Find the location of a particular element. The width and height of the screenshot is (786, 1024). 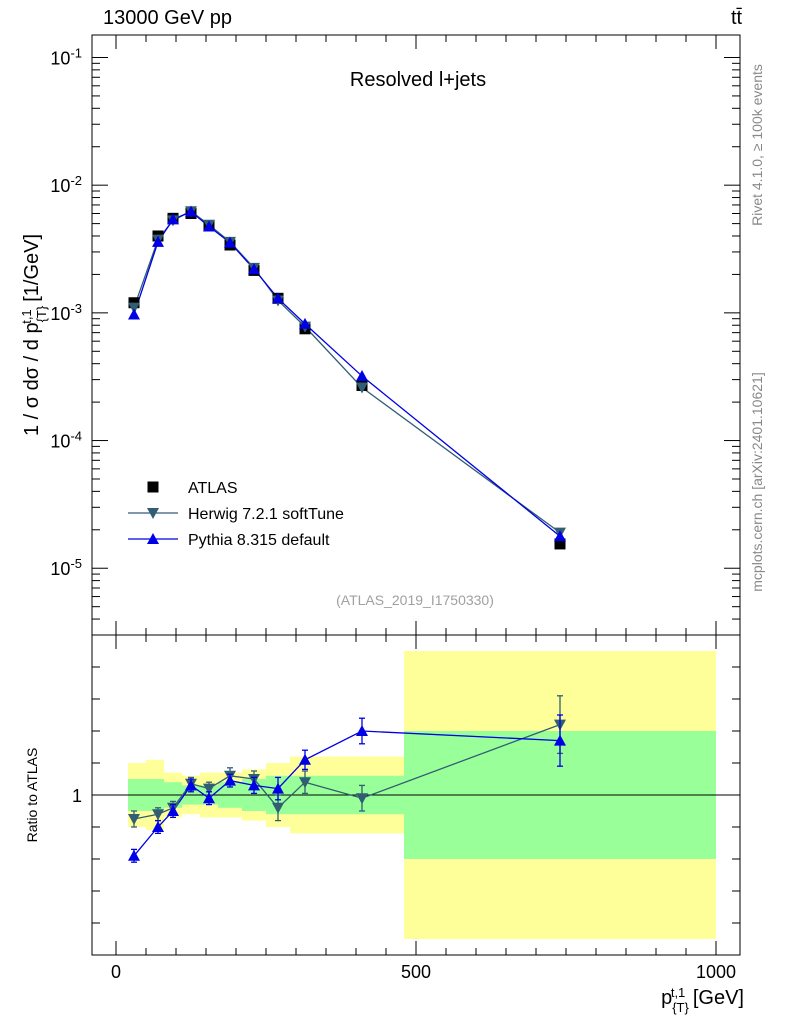

main-y-tick-label: 10⁻⁵ is located at coordinates (66, 568).